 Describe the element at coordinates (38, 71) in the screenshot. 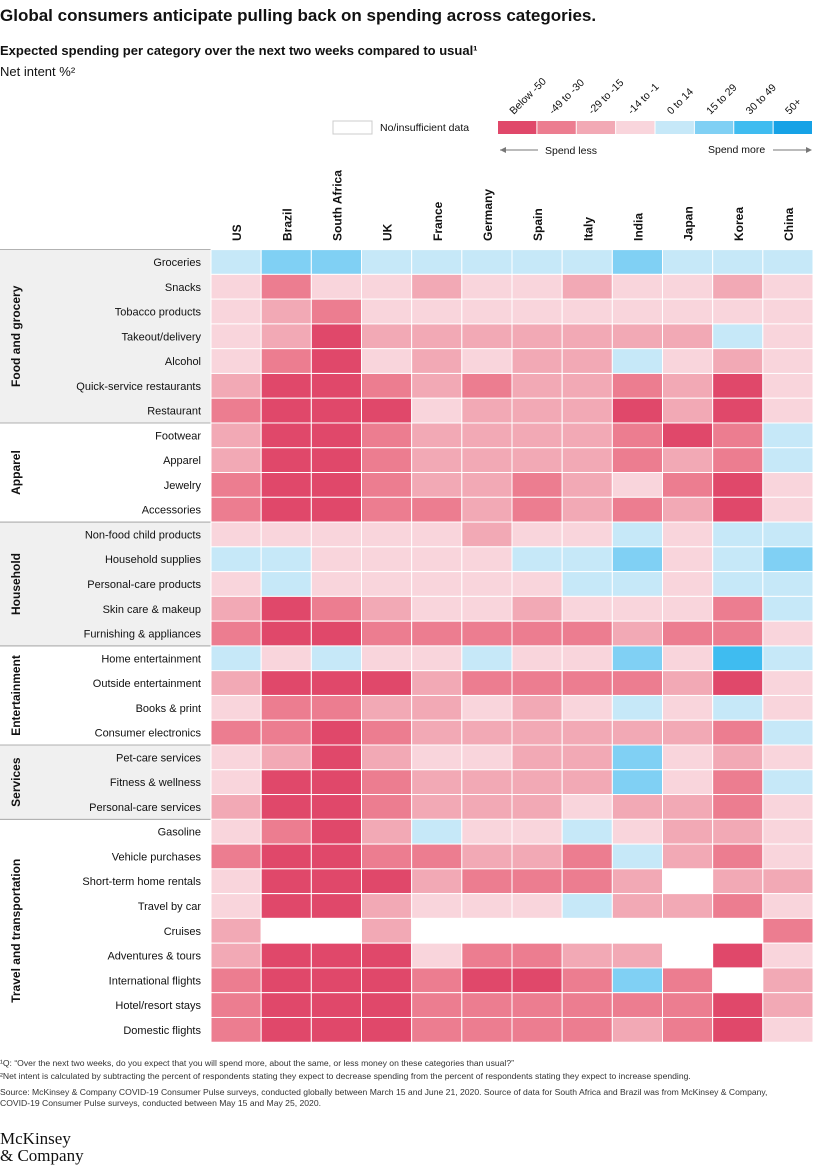

I see `value-label: Net intent %²` at that location.